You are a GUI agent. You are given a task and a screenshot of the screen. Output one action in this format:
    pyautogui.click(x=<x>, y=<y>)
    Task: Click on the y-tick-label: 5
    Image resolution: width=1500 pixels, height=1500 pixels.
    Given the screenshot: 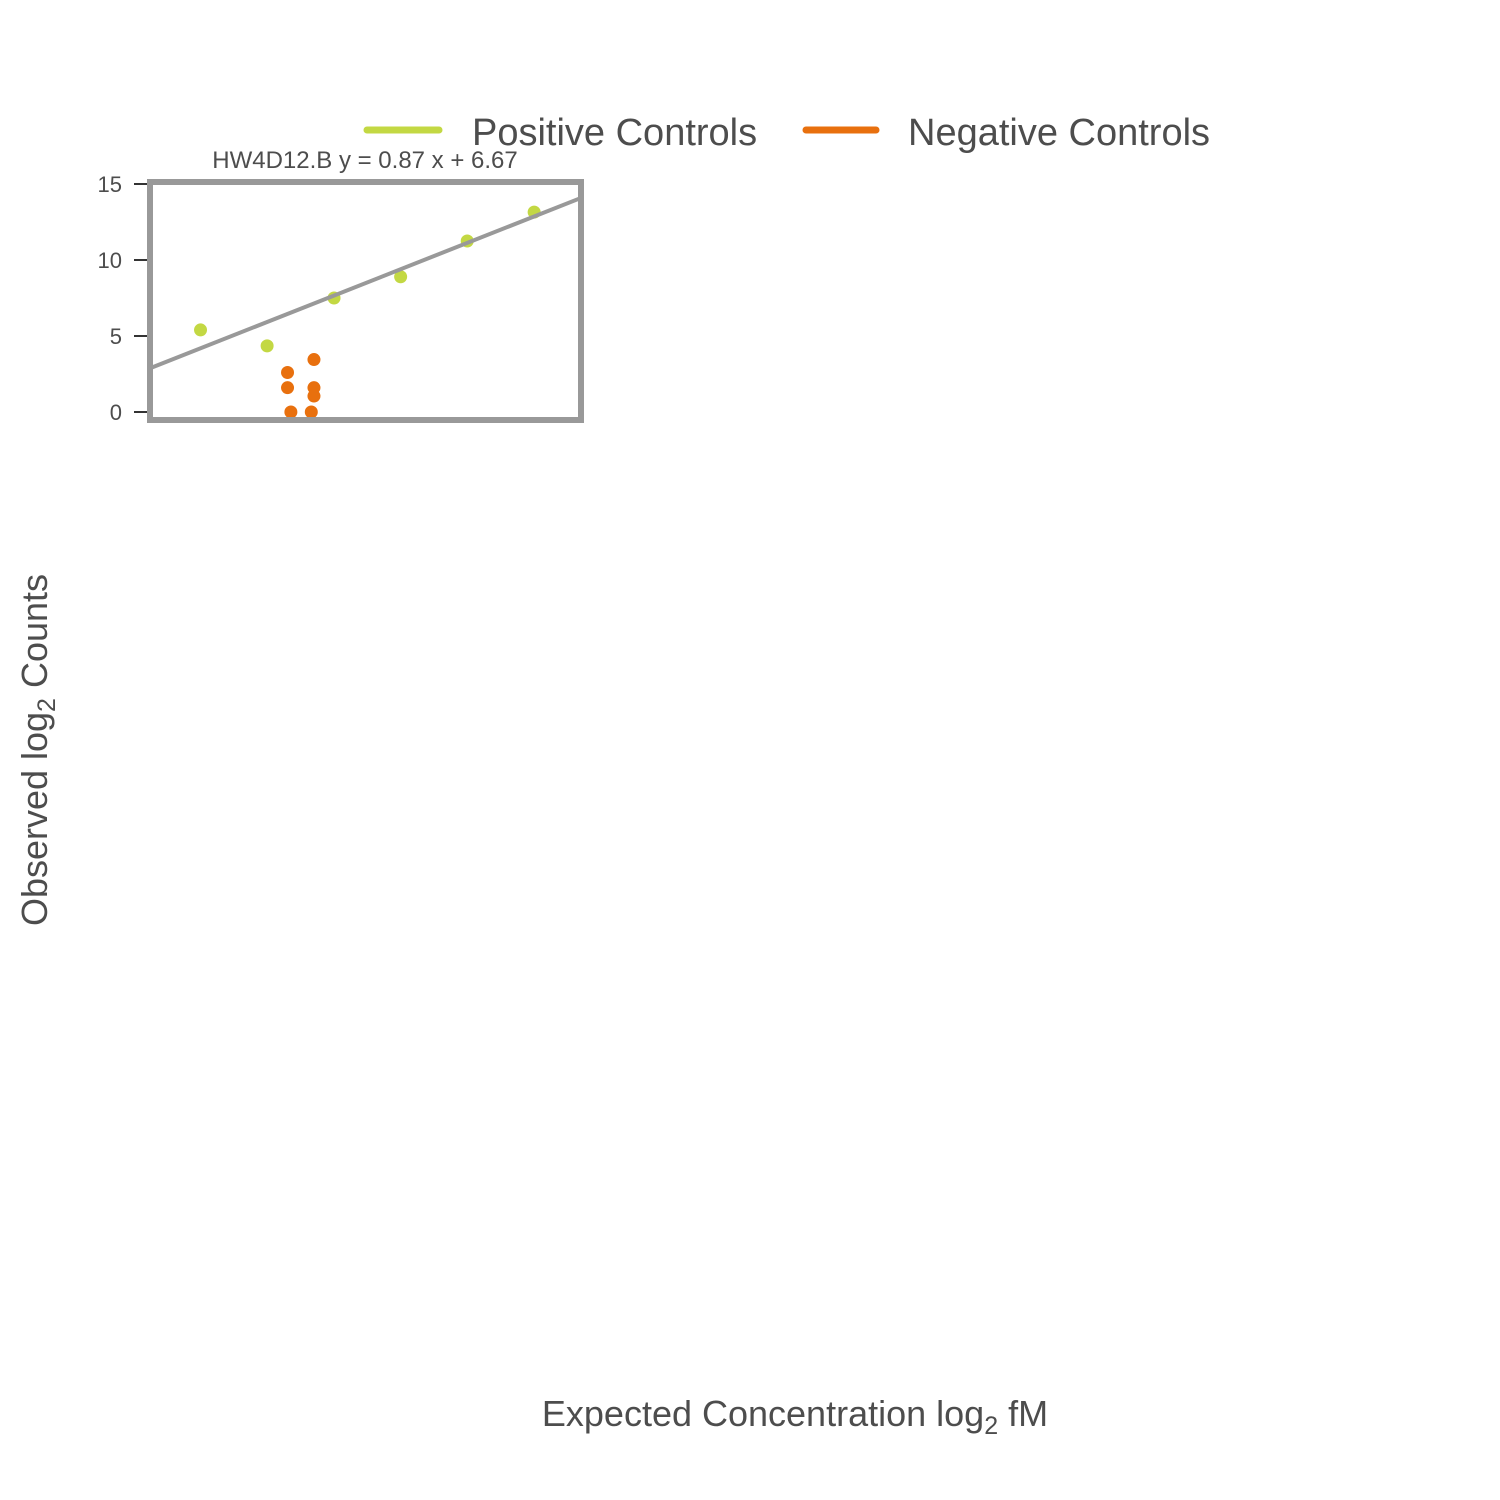 What is the action you would take?
    pyautogui.click(x=116, y=336)
    